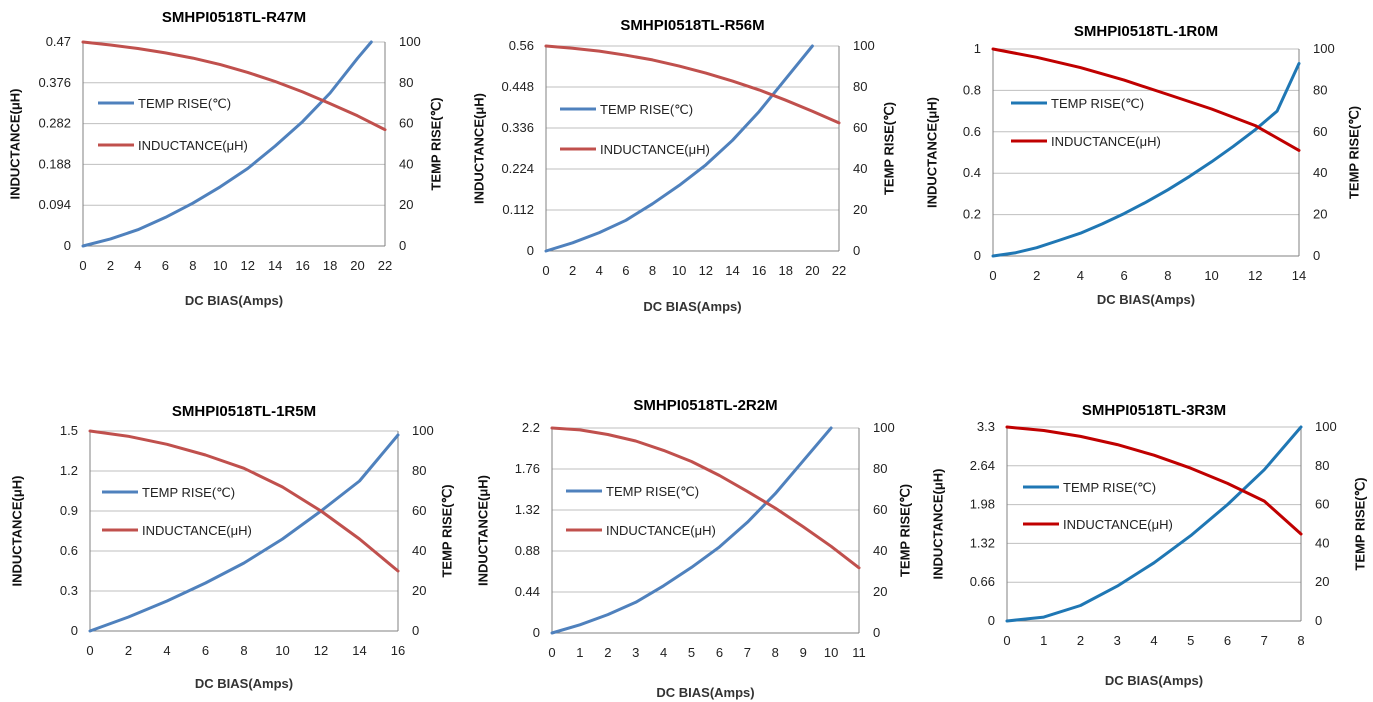 This screenshot has width=1373, height=702. I want to click on y-tick-label: 0.112, so click(518, 209).